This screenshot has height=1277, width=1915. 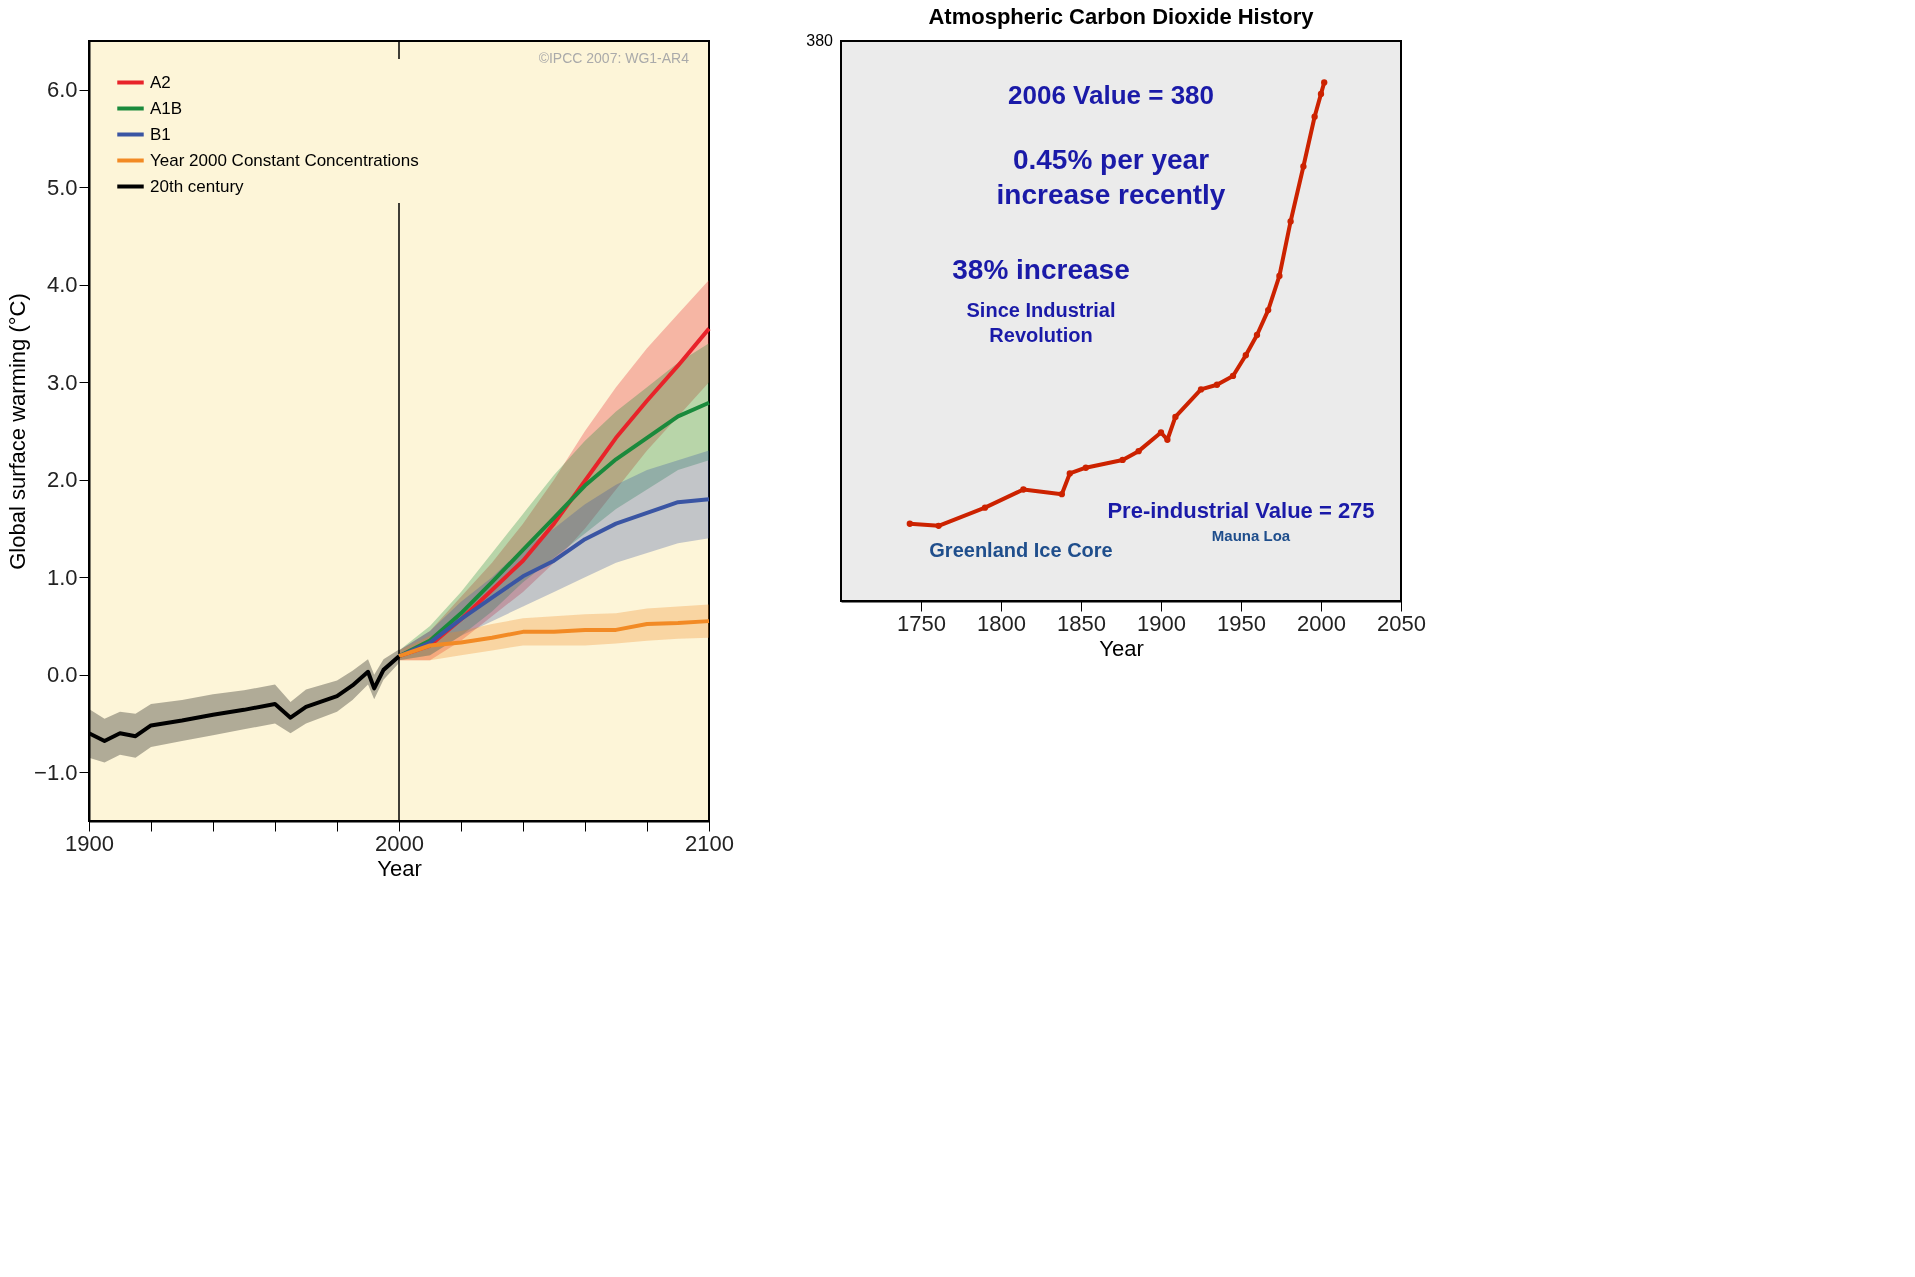 I want to click on legend-label: B1, so click(x=160, y=134).